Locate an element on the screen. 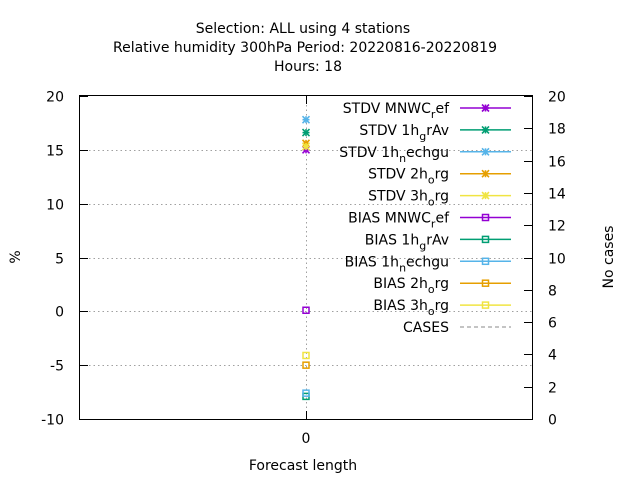  y2-tick-label: 12 is located at coordinates (557, 227).